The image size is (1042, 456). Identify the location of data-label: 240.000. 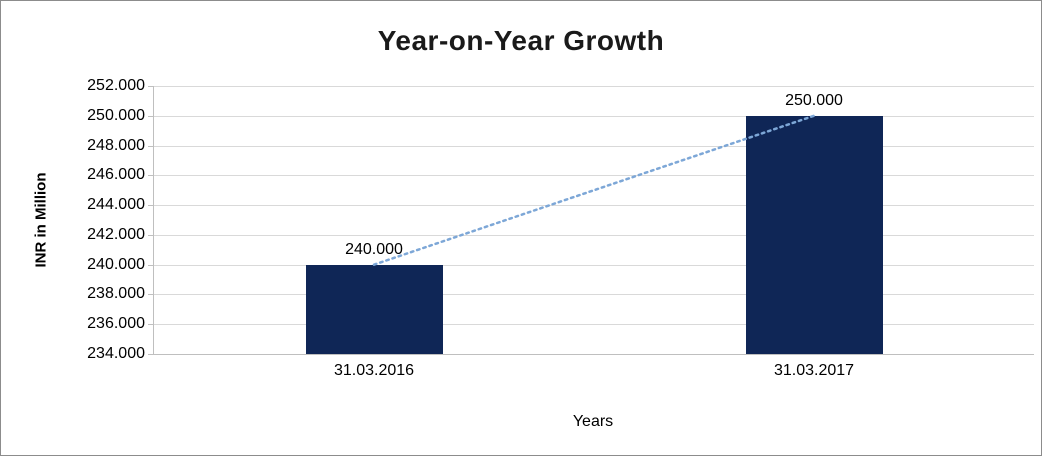
(374, 249).